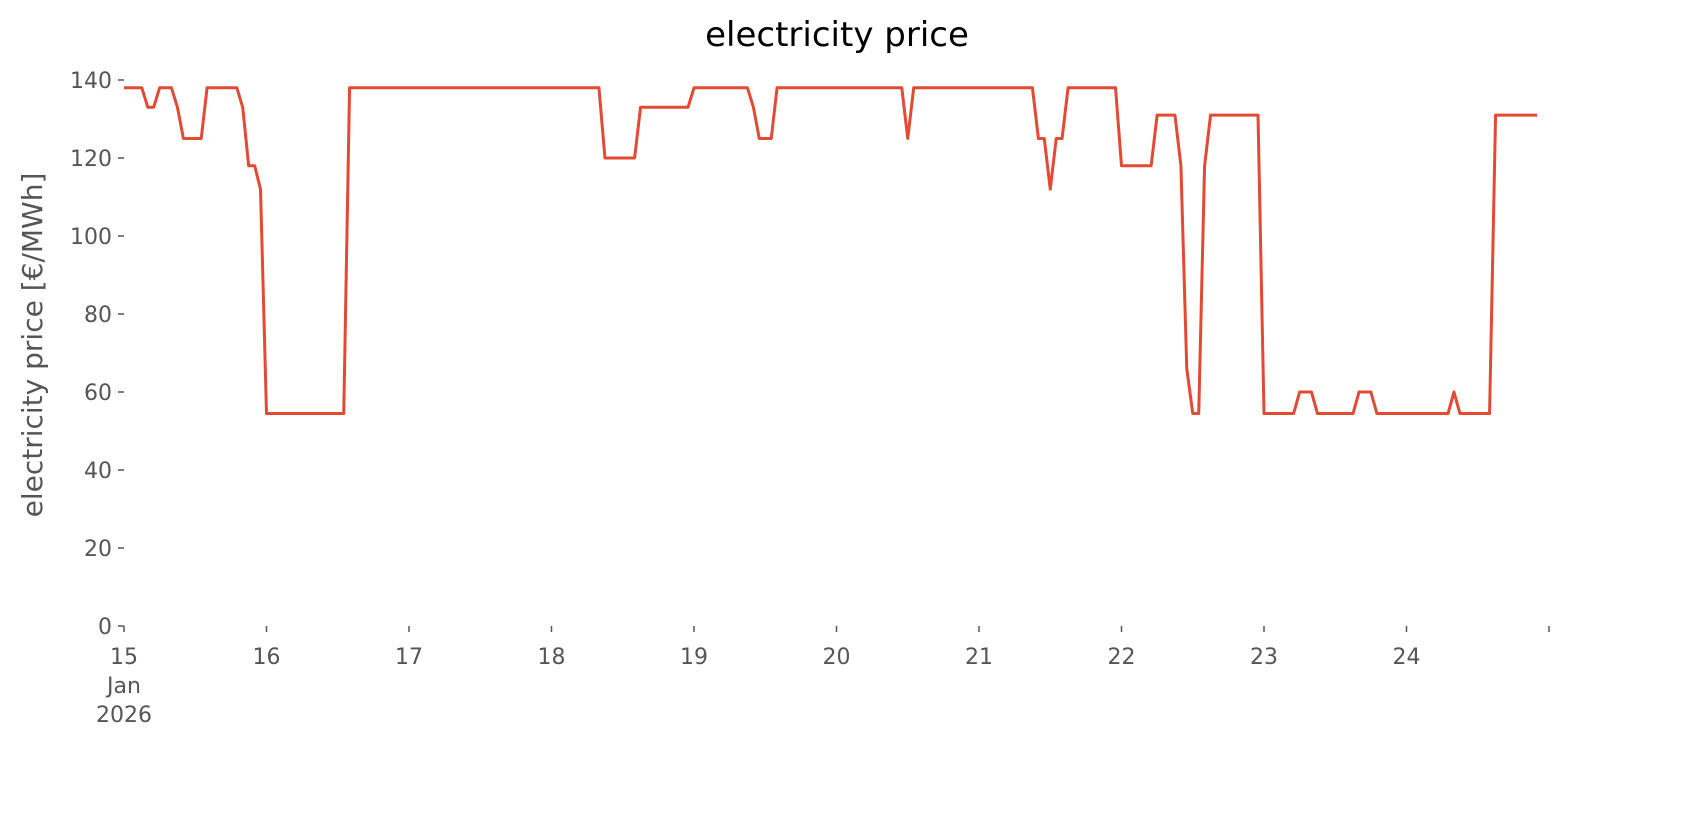 The image size is (1706, 815). Describe the element at coordinates (552, 657) in the screenshot. I see `x-tick-label: 18` at that location.